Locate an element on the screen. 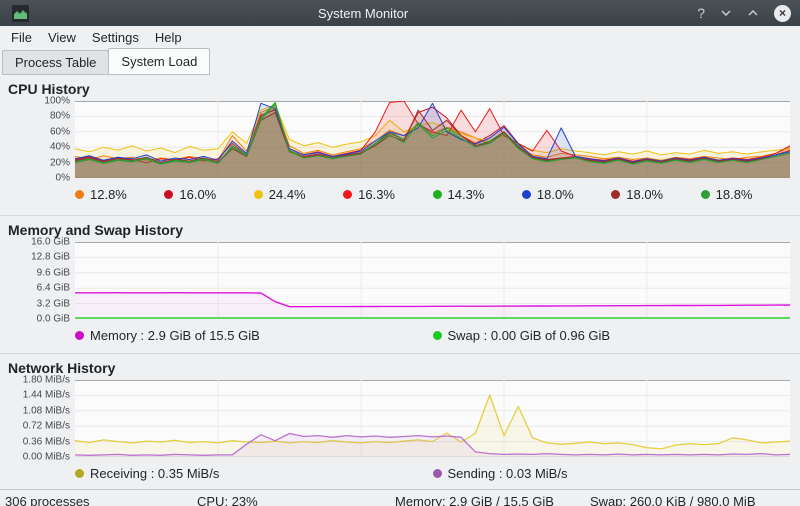  legend-item-cpu-8: 18.8% is located at coordinates (745, 194).